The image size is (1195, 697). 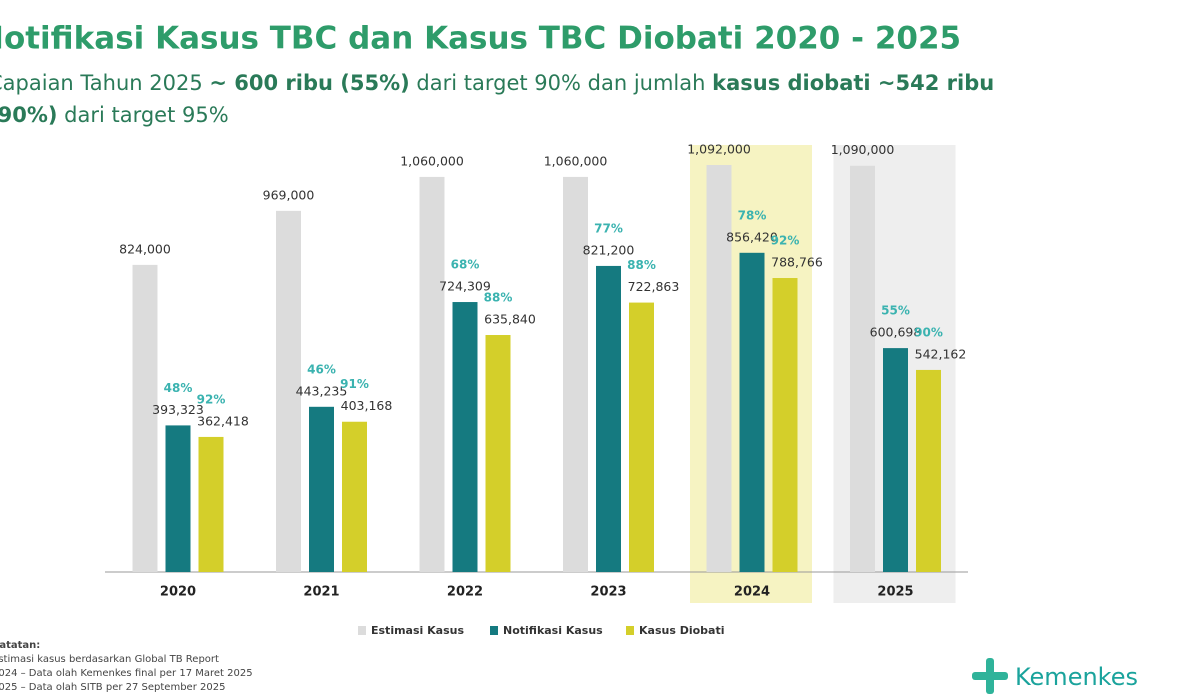 I want to click on percent-label: 48%, so click(x=178, y=388).